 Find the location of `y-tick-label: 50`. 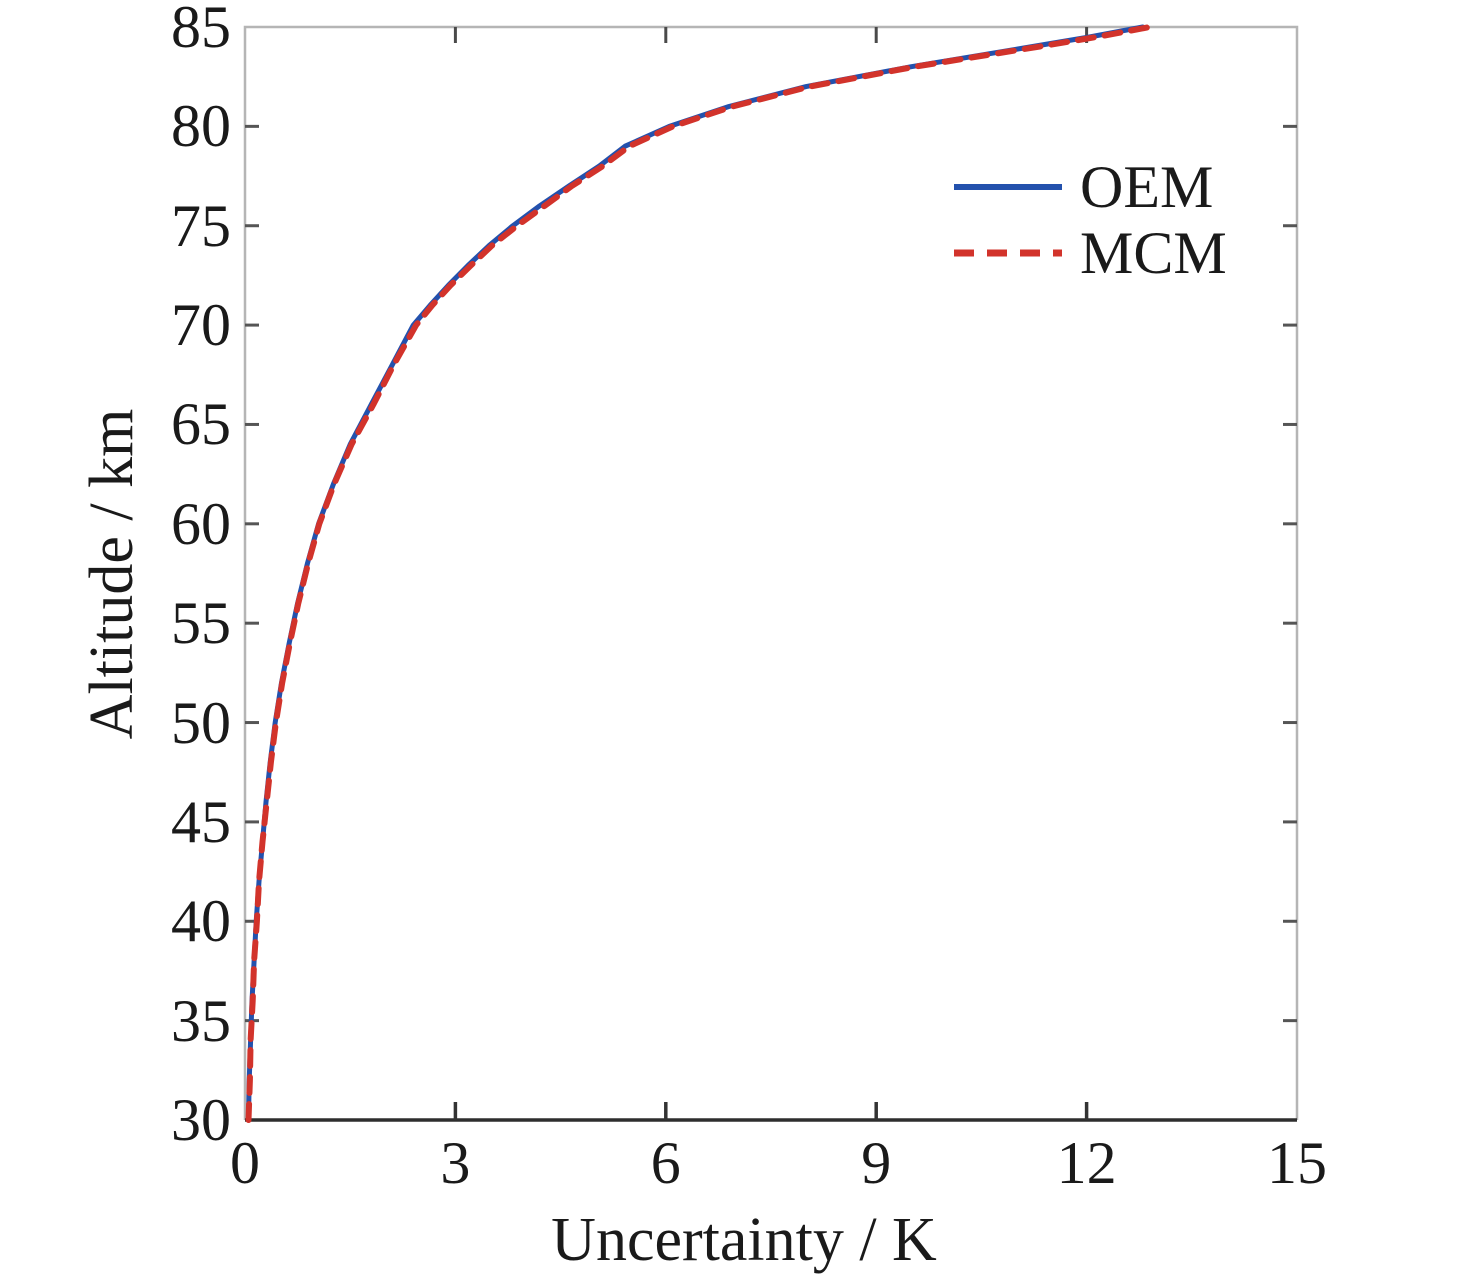

y-tick-label: 50 is located at coordinates (201, 722).